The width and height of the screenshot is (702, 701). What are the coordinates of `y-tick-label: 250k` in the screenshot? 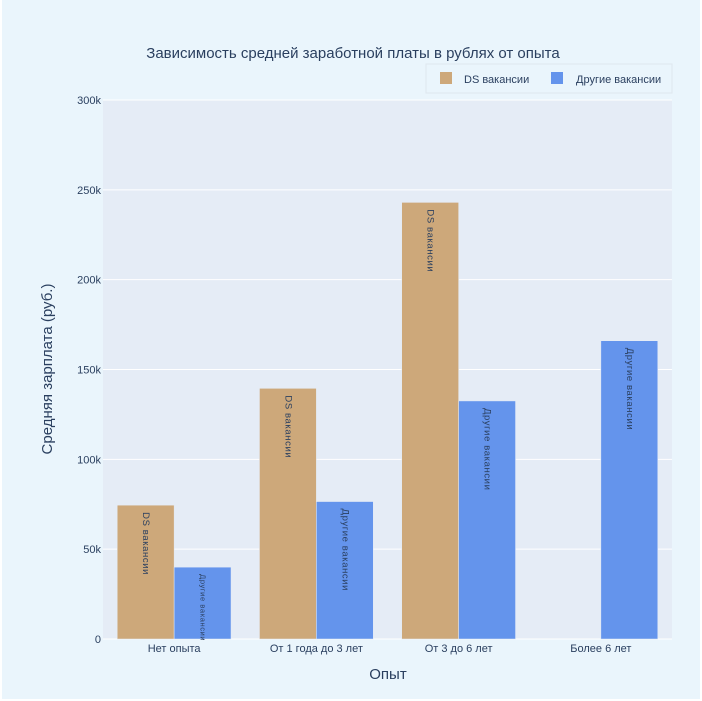 It's located at (89, 191).